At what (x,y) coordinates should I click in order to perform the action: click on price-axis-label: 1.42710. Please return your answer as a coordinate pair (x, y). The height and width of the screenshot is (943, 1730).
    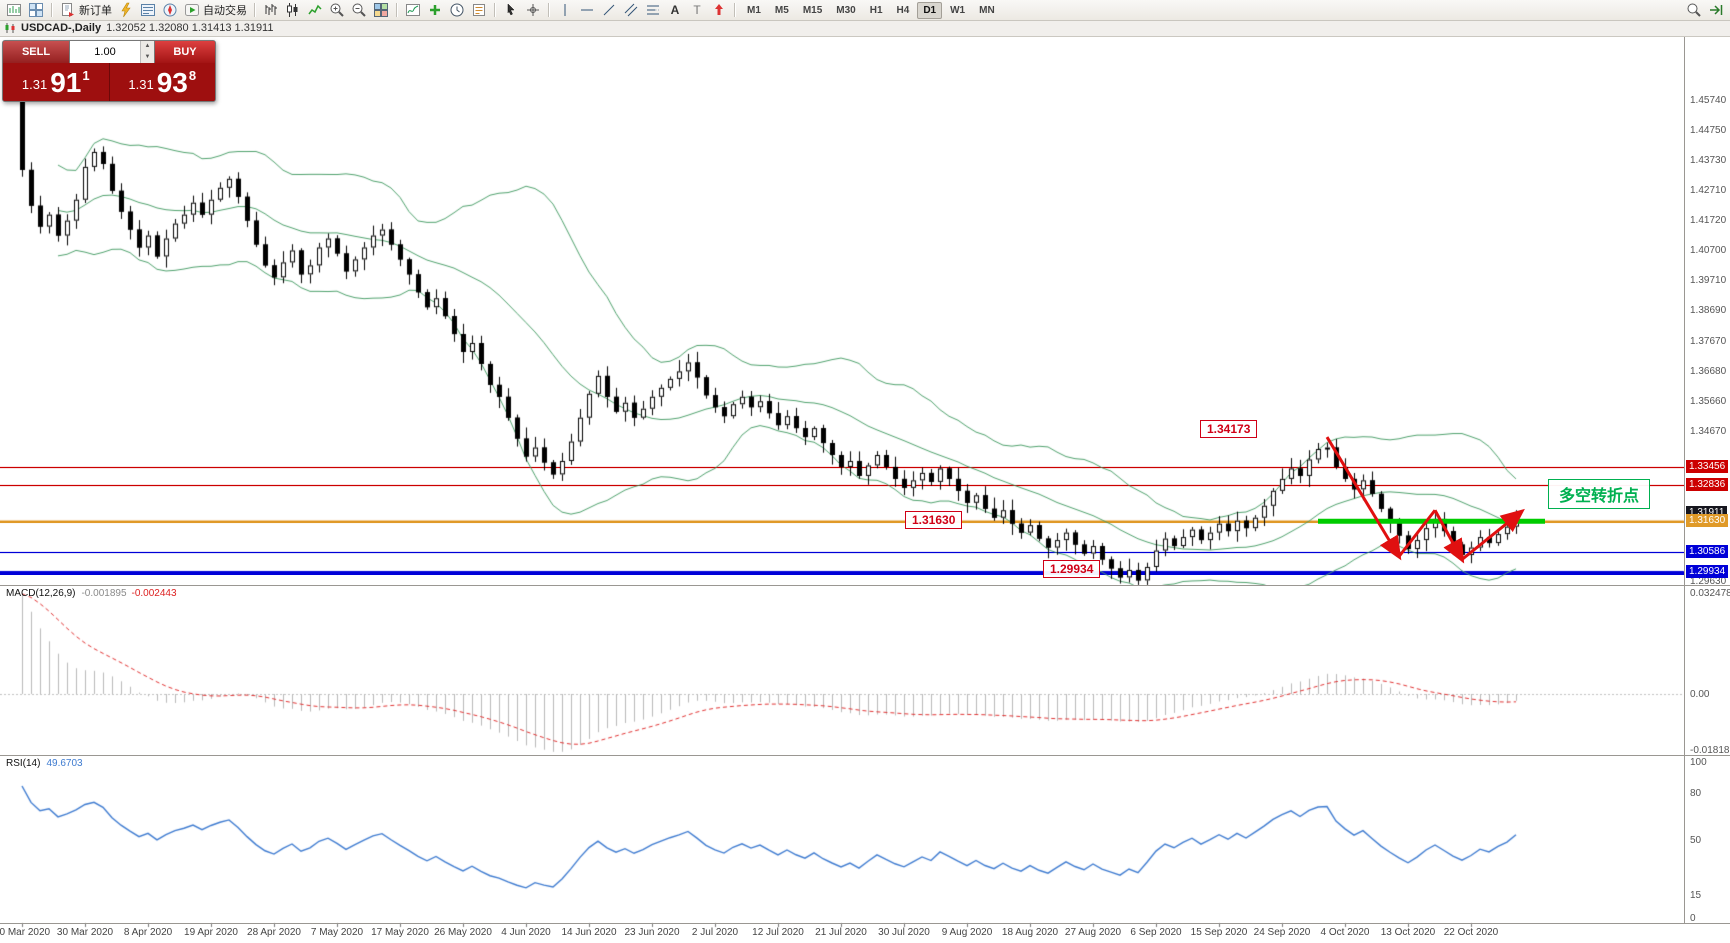
    Looking at the image, I should click on (1708, 191).